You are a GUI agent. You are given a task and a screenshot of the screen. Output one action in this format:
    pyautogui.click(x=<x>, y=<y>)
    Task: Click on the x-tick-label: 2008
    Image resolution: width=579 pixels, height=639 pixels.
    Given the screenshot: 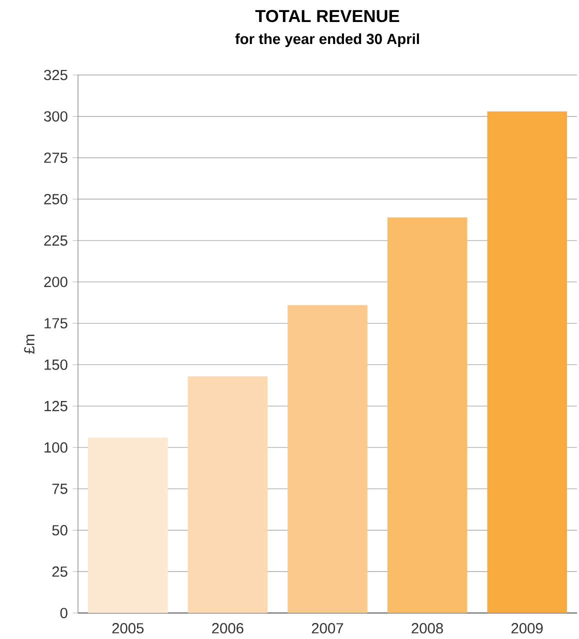 What is the action you would take?
    pyautogui.click(x=427, y=628)
    